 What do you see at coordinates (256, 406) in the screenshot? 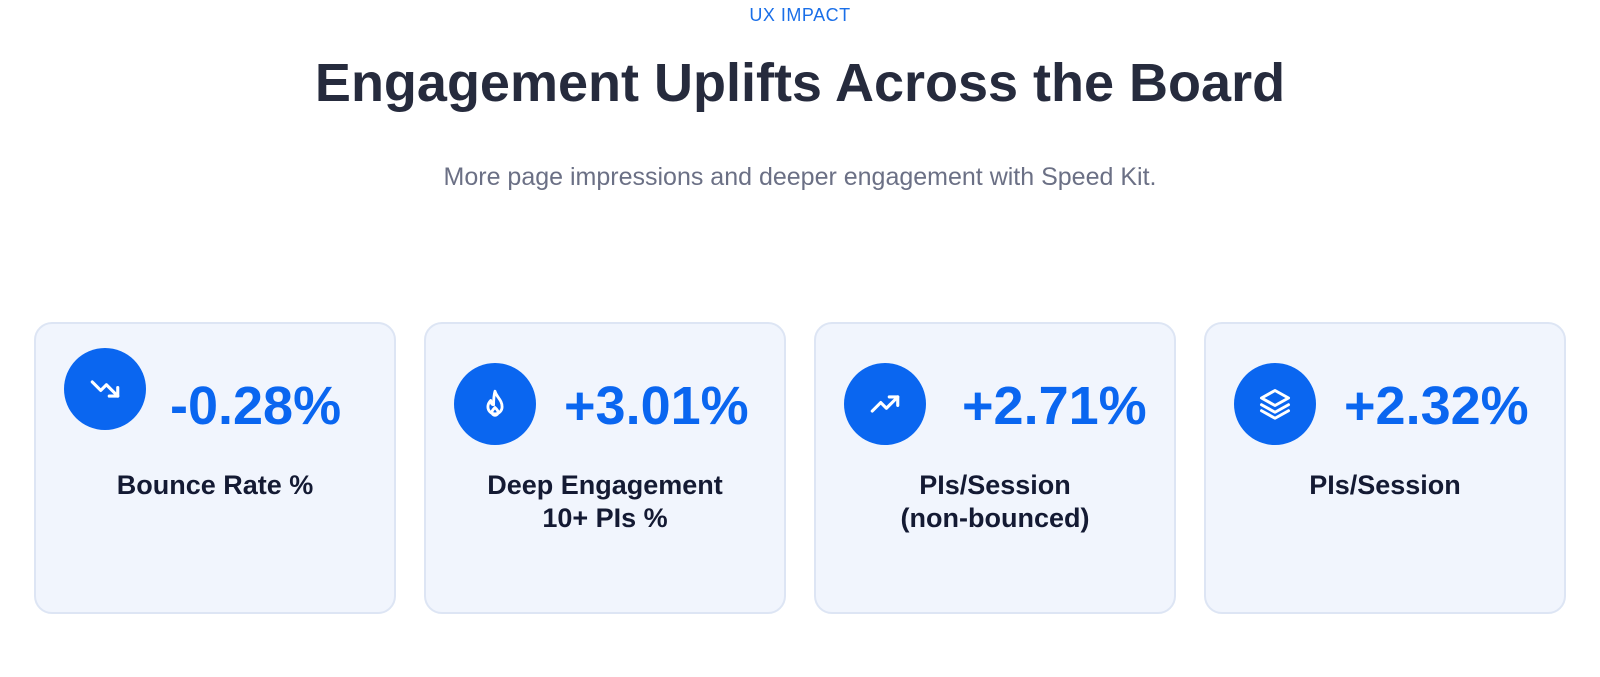
I see `metric-value: -0.28%` at bounding box center [256, 406].